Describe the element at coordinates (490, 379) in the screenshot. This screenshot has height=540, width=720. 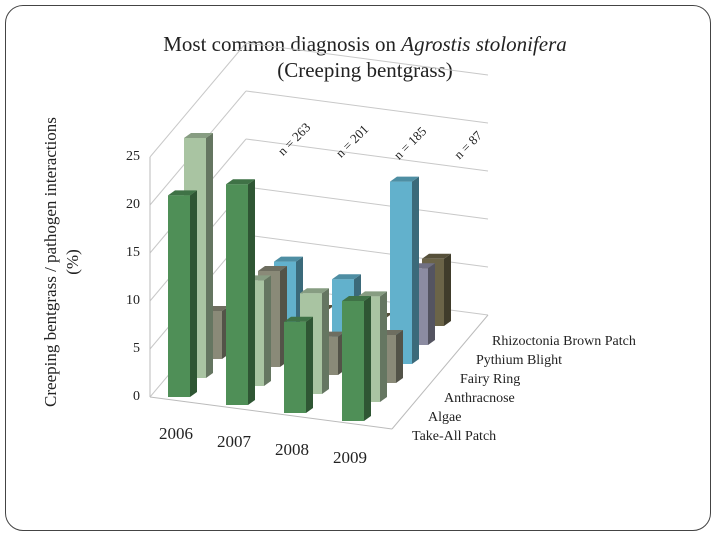
I see `series-label: Fairy Ring` at that location.